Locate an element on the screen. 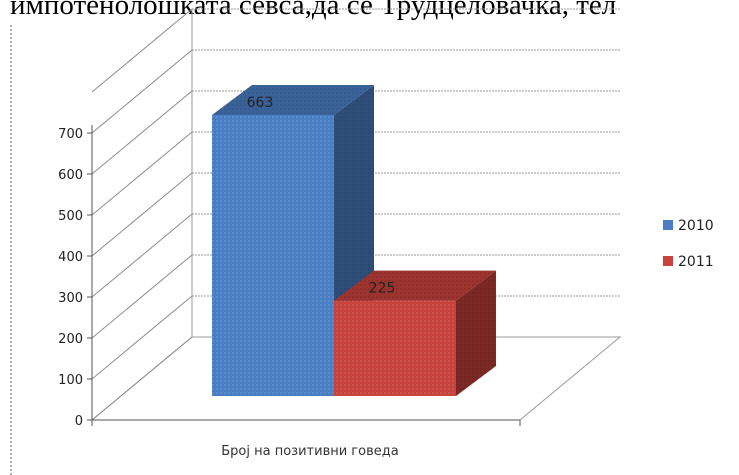  bar-2011-front-texture is located at coordinates (395, 348).